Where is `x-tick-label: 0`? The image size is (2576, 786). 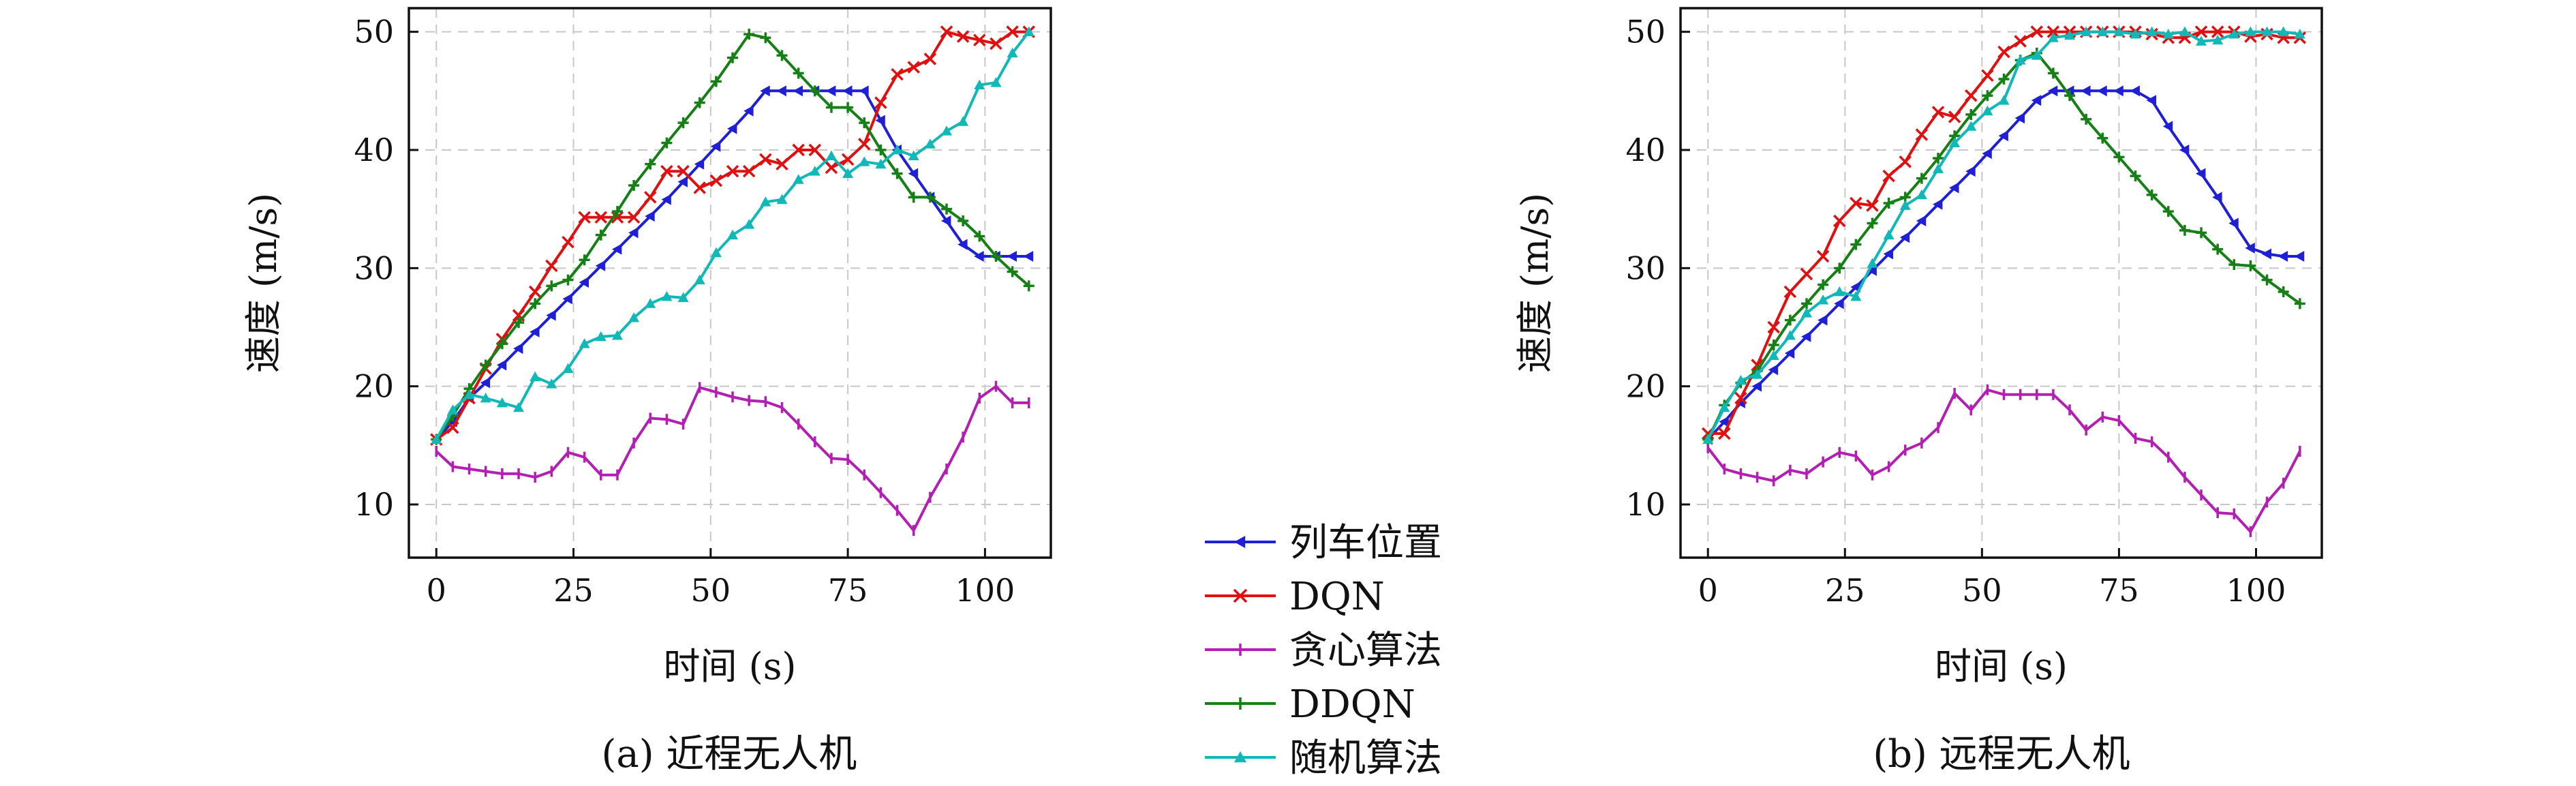
x-tick-label: 0 is located at coordinates (436, 590).